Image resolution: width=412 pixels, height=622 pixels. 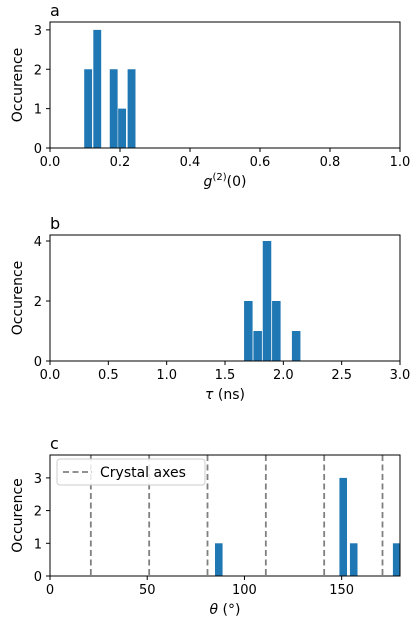 What do you see at coordinates (55, 223) in the screenshot?
I see `panel-label: b` at bounding box center [55, 223].